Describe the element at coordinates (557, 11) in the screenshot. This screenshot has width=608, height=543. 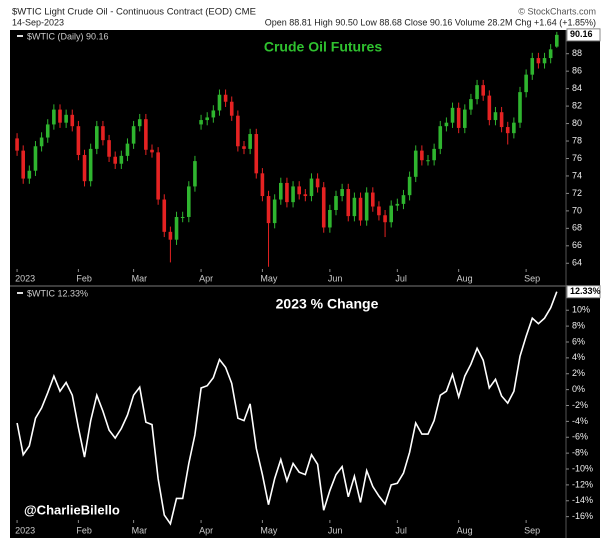
I see `header-source: © StockCharts.com` at that location.